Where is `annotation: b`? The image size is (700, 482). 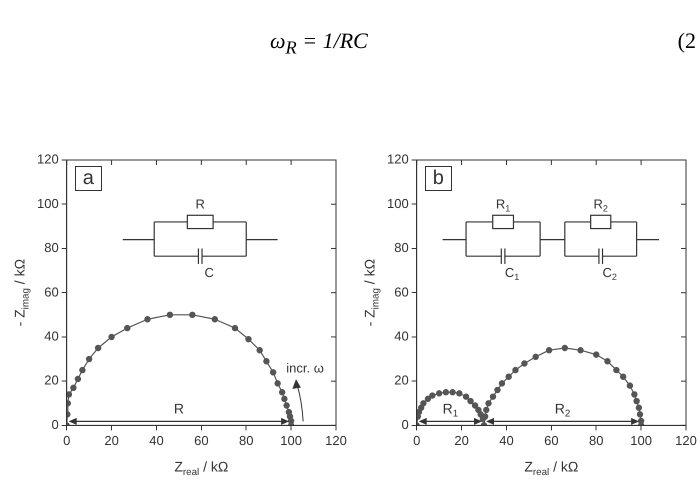
annotation: b is located at coordinates (438, 178).